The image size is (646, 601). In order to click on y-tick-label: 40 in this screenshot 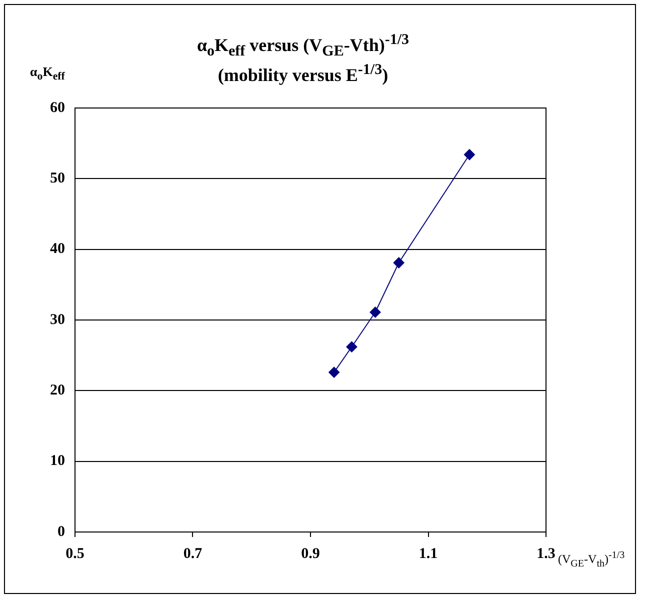, I will do `click(57, 249)`.